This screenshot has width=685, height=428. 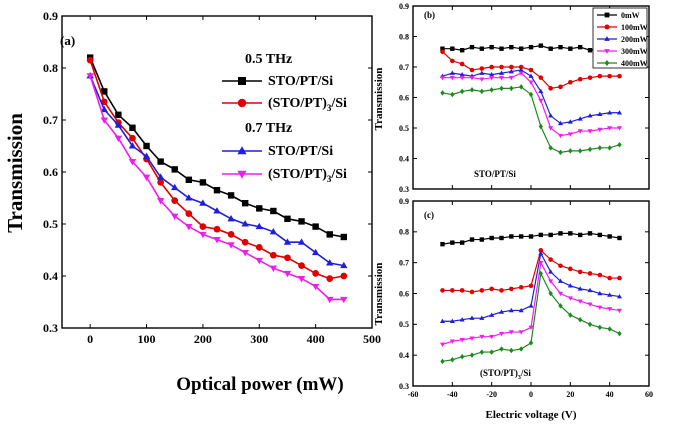 I want to click on panel-c-xlabel: Electric voltage (V), so click(x=530, y=415).